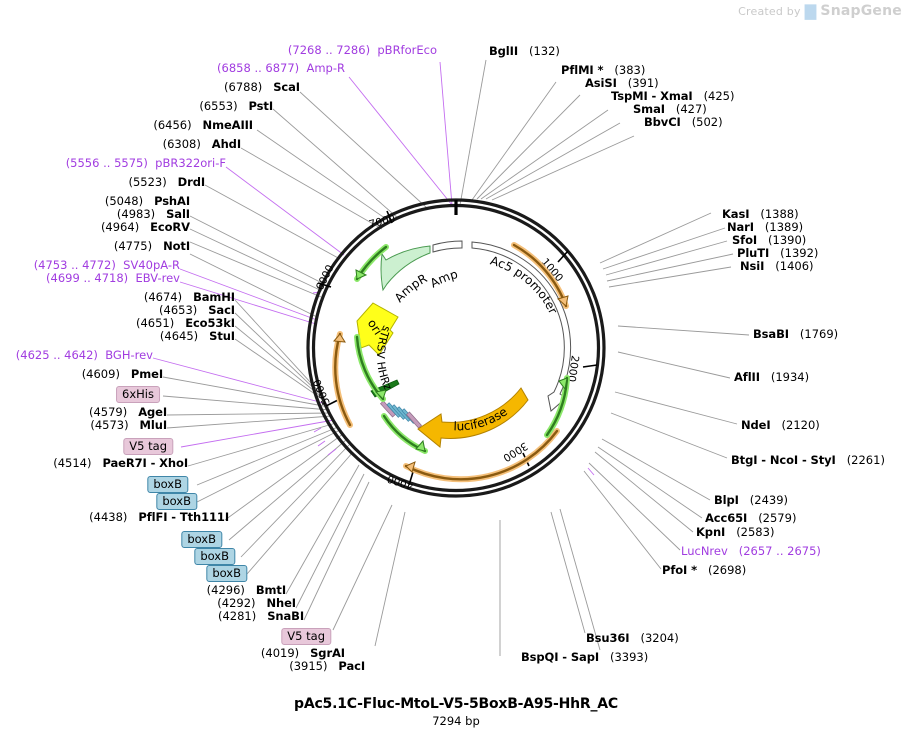  Describe the element at coordinates (777, 266) in the screenshot. I see `label-nsii: NsiI (1406)` at that location.